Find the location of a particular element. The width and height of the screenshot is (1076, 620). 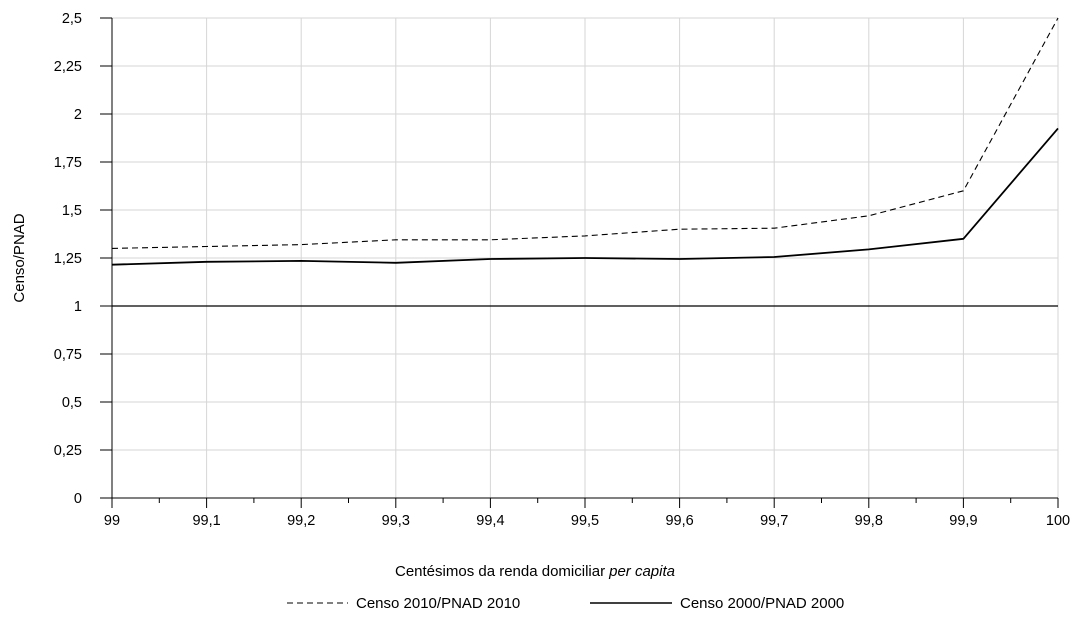

y-tick-label: 1,25 is located at coordinates (68, 259).